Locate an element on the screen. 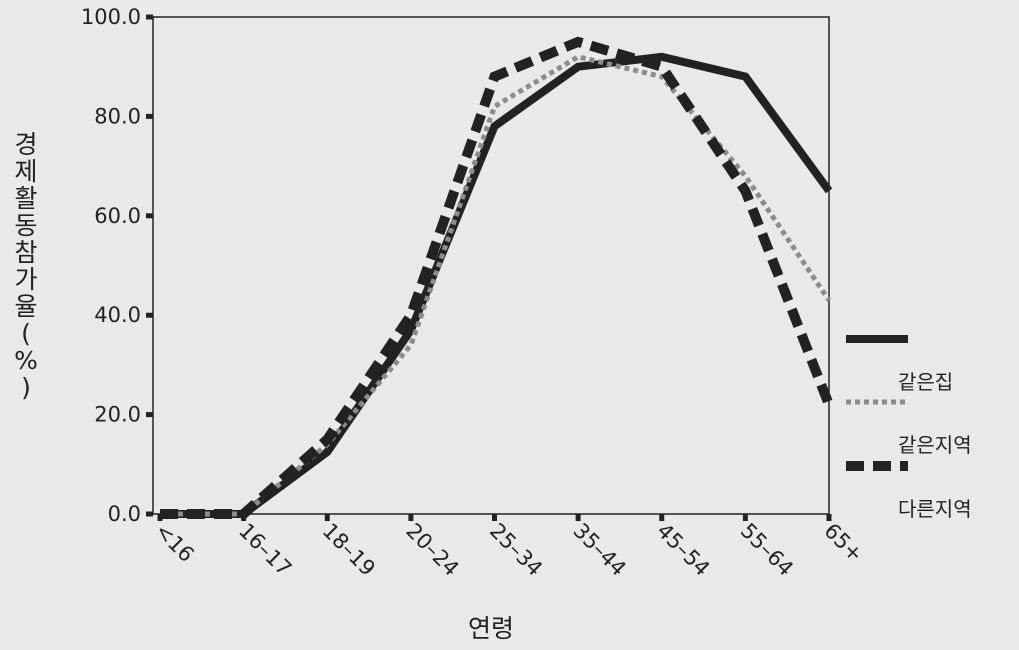 The height and width of the screenshot is (650, 1019). x-tick-label: <16 is located at coordinates (174, 543).